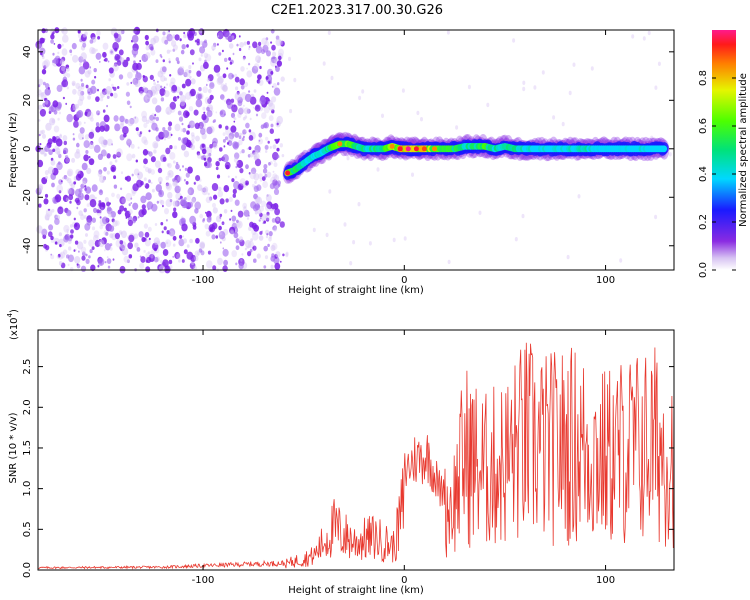 This screenshot has height=600, width=750. Describe the element at coordinates (13, 324) in the screenshot. I see `snr-multiplier: (x104)` at that location.